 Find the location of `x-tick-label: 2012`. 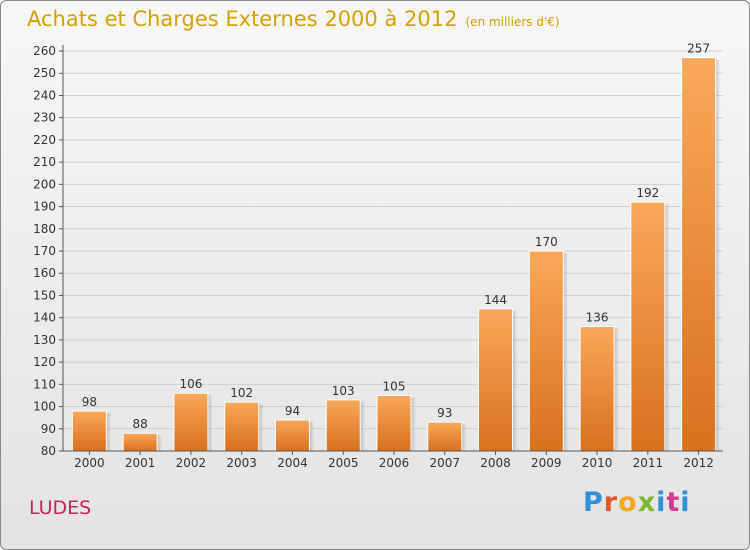

x-tick-label: 2012 is located at coordinates (698, 463).